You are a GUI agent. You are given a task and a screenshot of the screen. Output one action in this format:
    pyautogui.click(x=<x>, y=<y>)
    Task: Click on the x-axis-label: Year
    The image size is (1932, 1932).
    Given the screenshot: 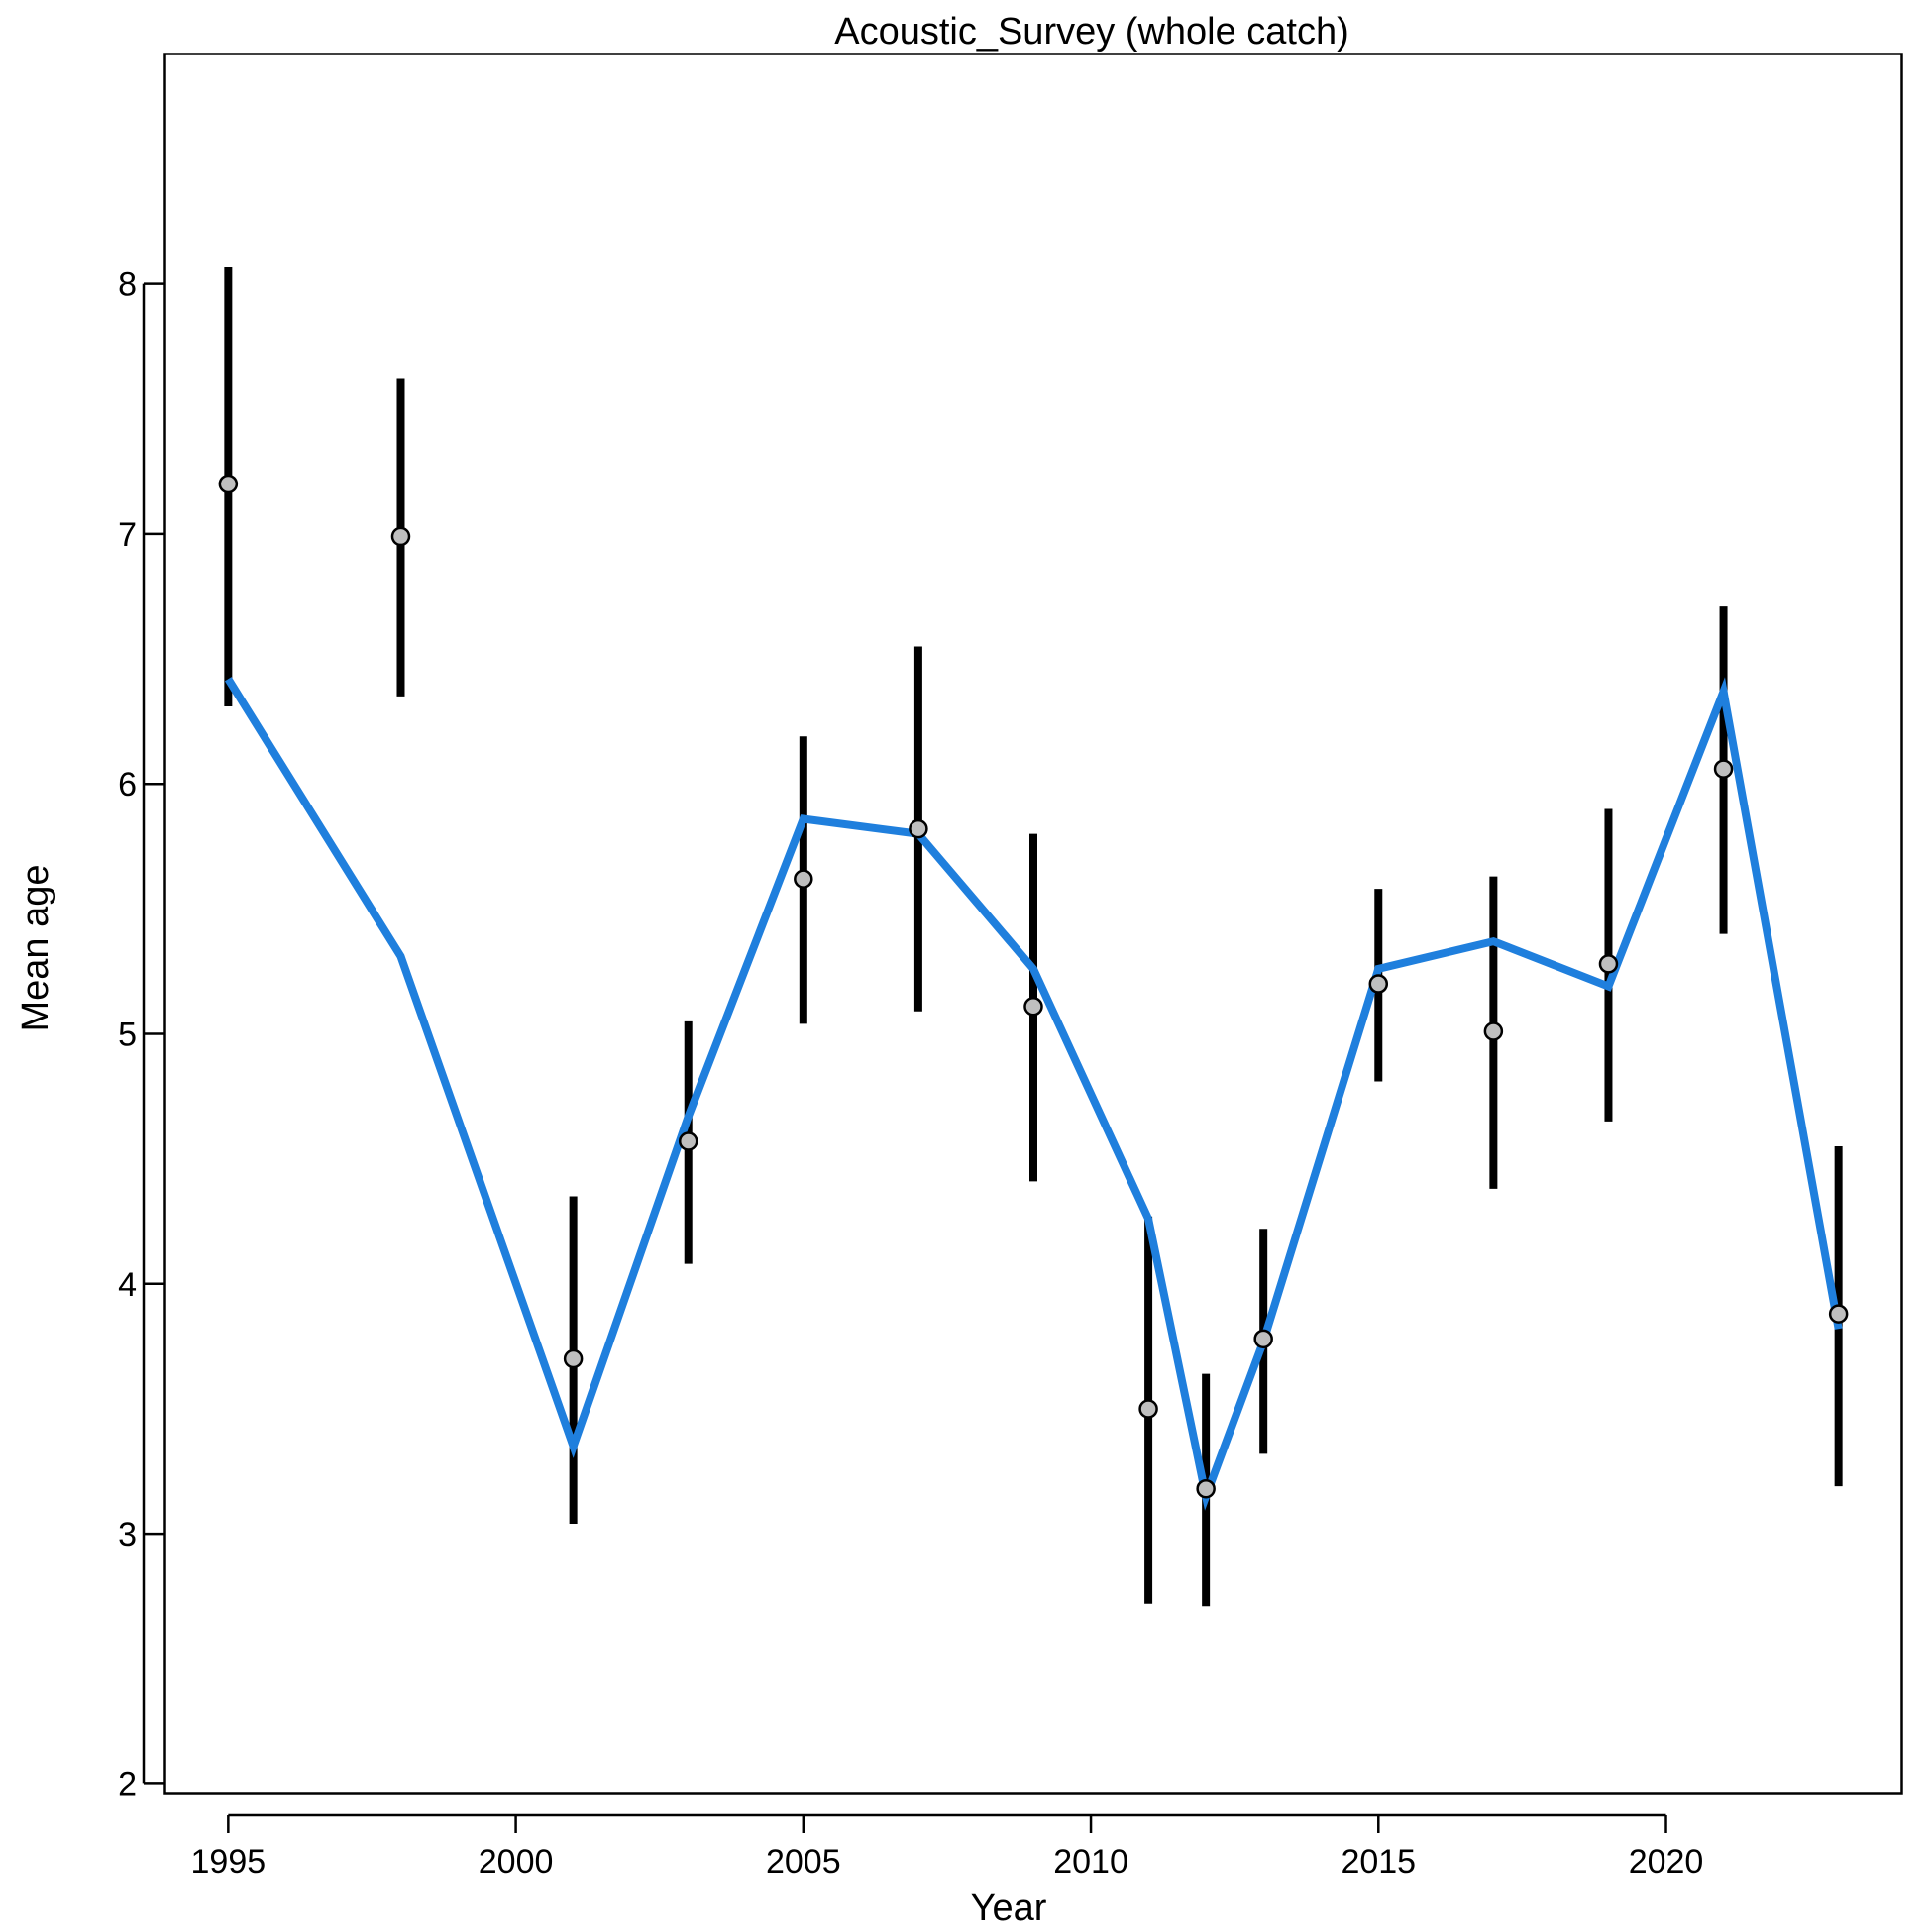 What is the action you would take?
    pyautogui.click(x=1009, y=1908)
    